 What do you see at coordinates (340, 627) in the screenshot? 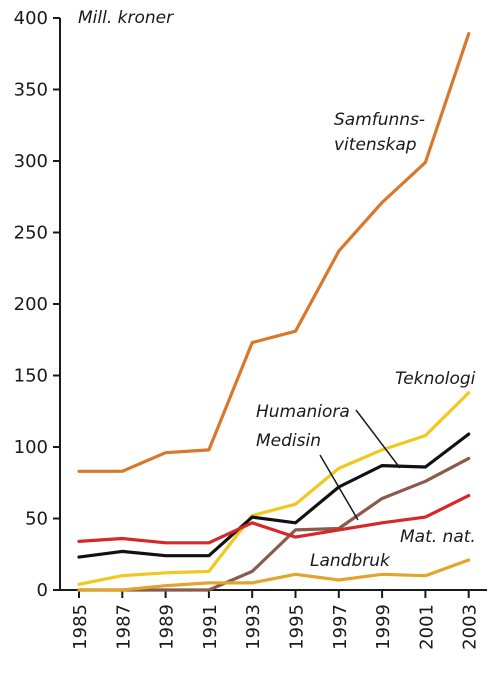
I see `x-tick-label: 1997` at bounding box center [340, 627].